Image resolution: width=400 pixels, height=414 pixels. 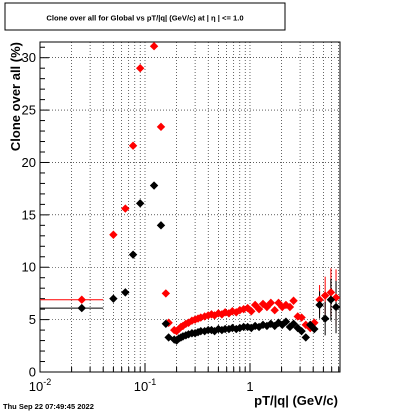 I want to click on y-tick-label: 10, so click(x=29, y=267).